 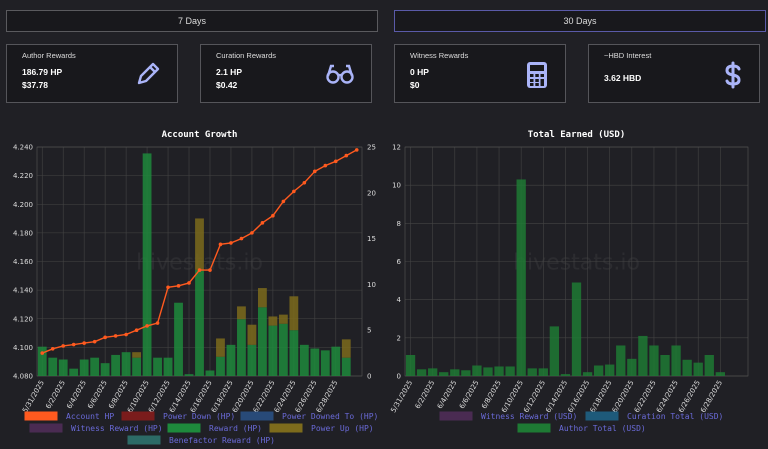 I want to click on card-value: 2.1 HP, so click(x=229, y=72).